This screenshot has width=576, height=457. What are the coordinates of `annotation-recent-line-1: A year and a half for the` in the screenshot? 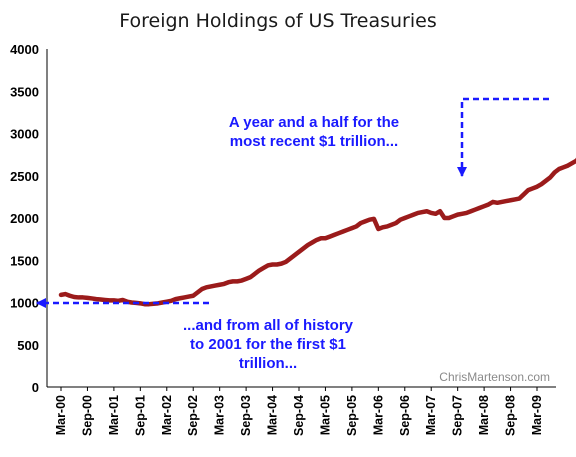 It's located at (314, 122).